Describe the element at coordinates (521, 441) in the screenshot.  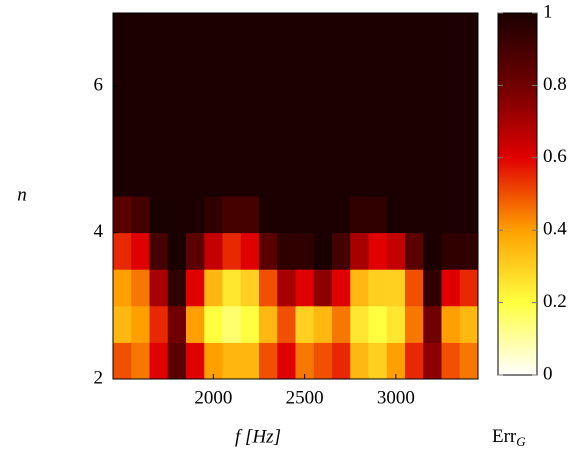
I see `colorbar-label-sub: G` at that location.